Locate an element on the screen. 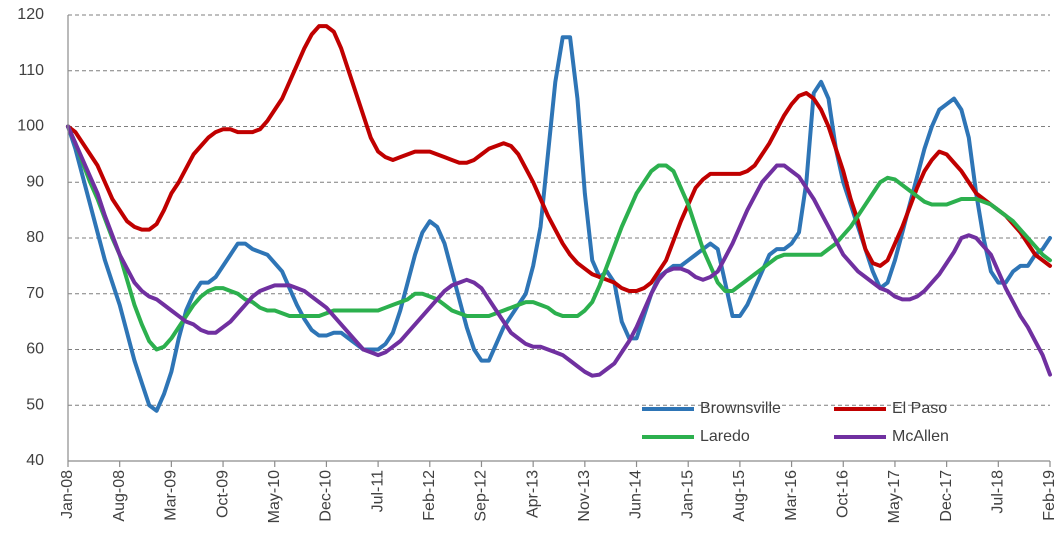 The height and width of the screenshot is (552, 1057). x-tick-label: Apr-13 is located at coordinates (532, 494).